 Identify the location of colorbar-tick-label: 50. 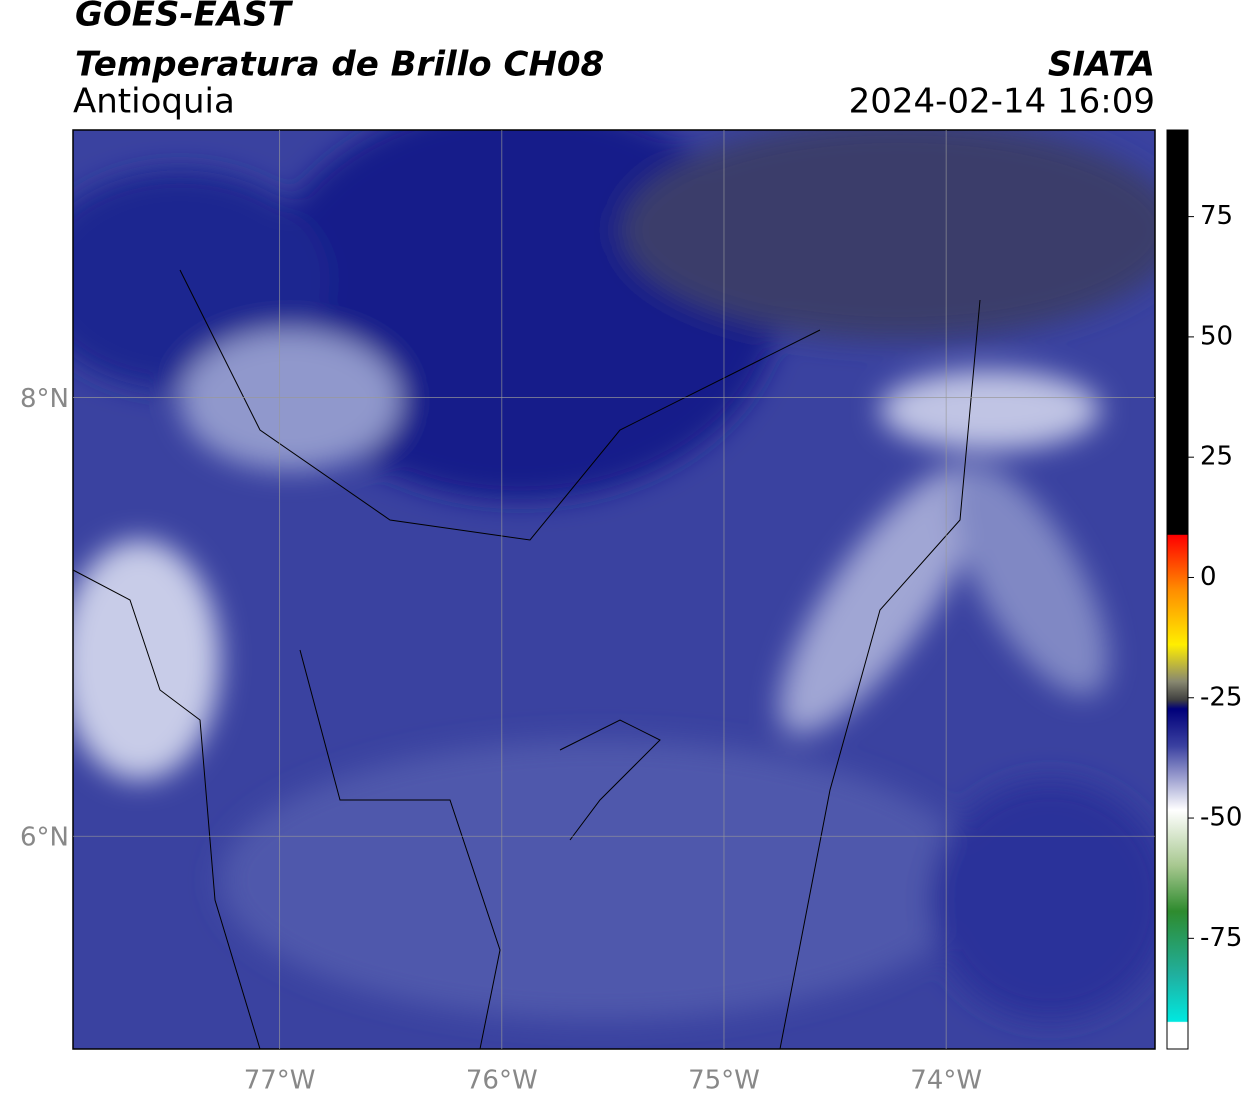
(1216, 336).